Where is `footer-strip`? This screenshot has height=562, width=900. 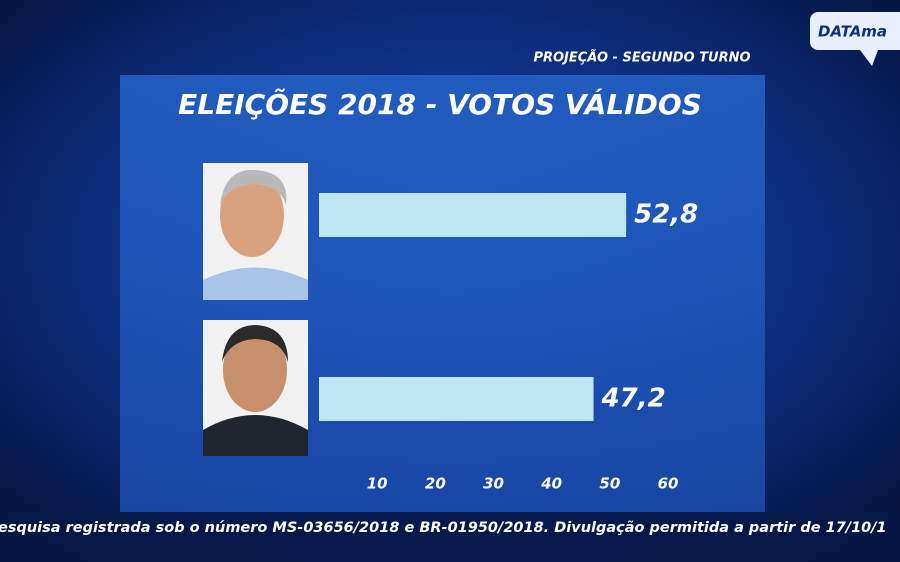
footer-strip is located at coordinates (450, 537).